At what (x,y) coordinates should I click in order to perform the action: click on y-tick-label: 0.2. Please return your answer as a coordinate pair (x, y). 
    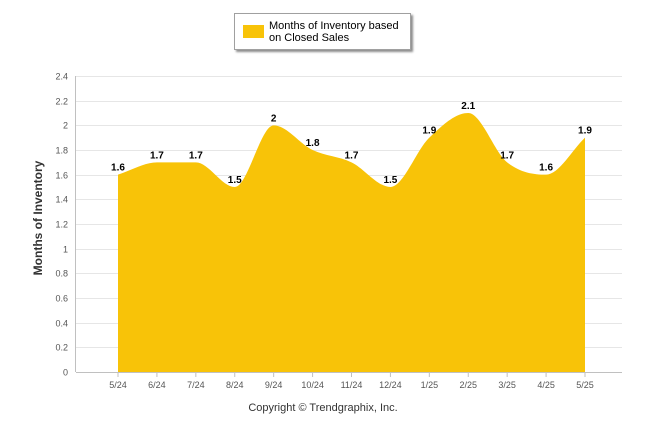
    Looking at the image, I should click on (61, 348).